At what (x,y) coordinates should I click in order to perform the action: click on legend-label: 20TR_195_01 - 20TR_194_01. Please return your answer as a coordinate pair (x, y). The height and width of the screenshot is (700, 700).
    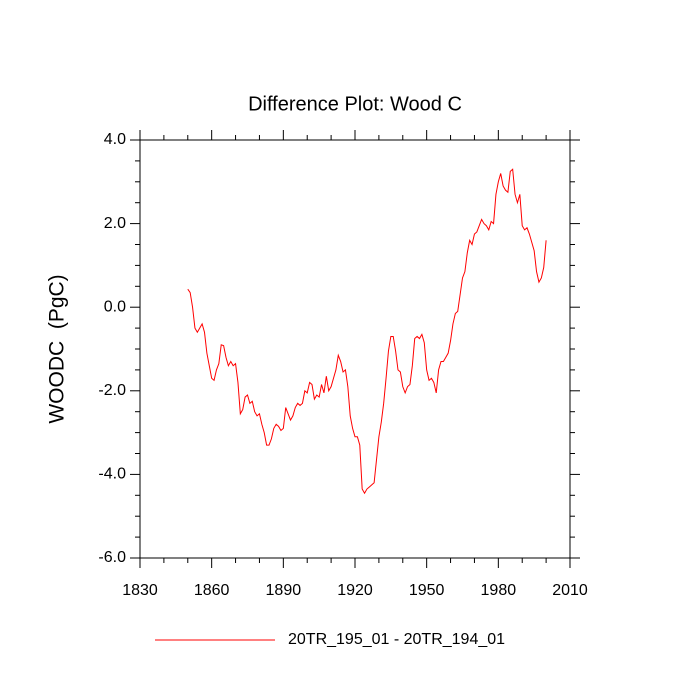
    Looking at the image, I should click on (396, 639).